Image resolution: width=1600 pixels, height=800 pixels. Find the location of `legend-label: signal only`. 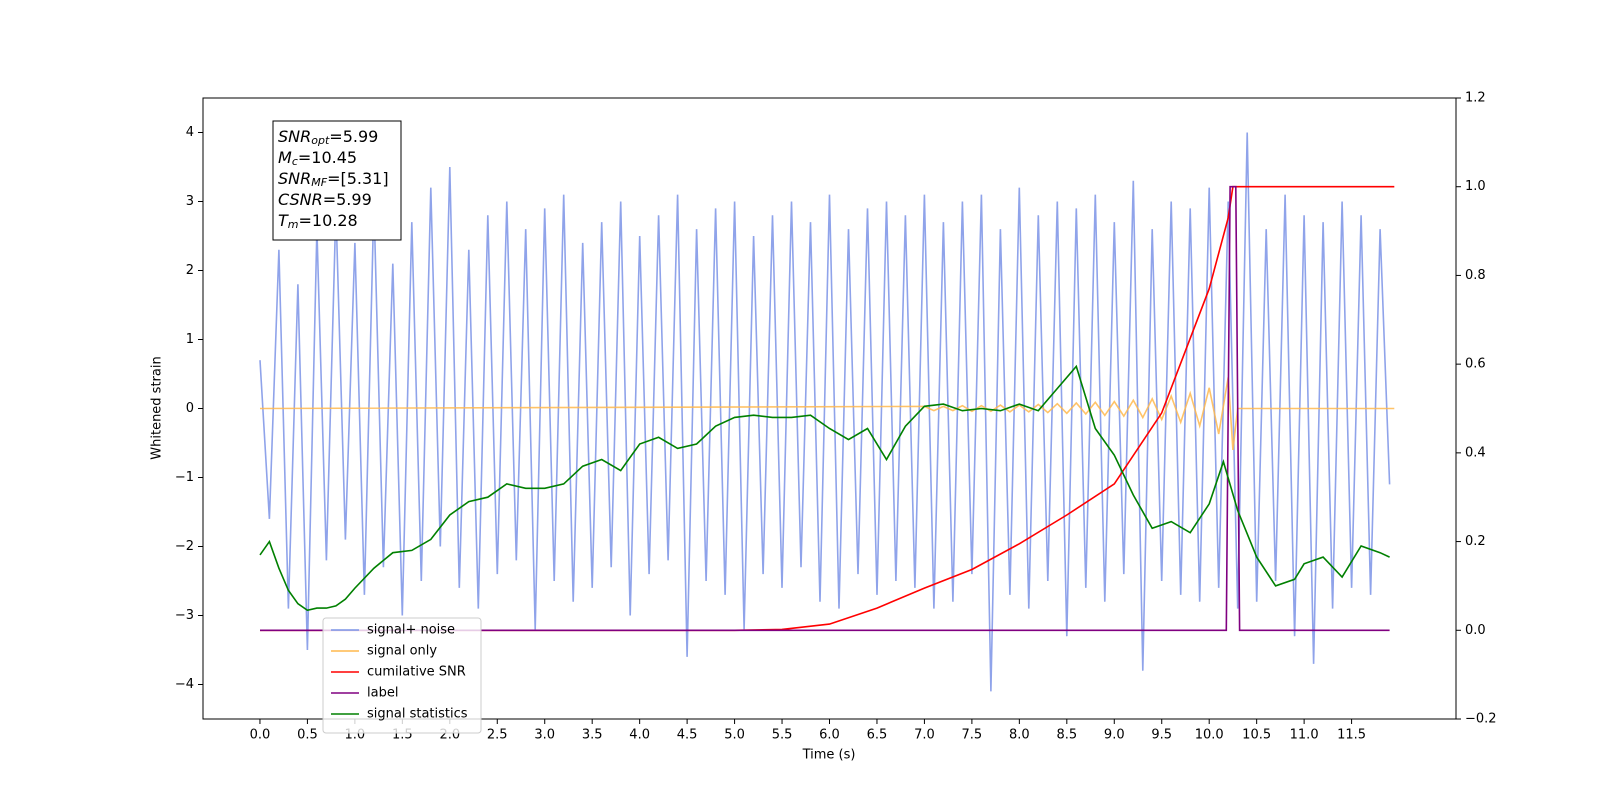

legend-label: signal only is located at coordinates (402, 651).